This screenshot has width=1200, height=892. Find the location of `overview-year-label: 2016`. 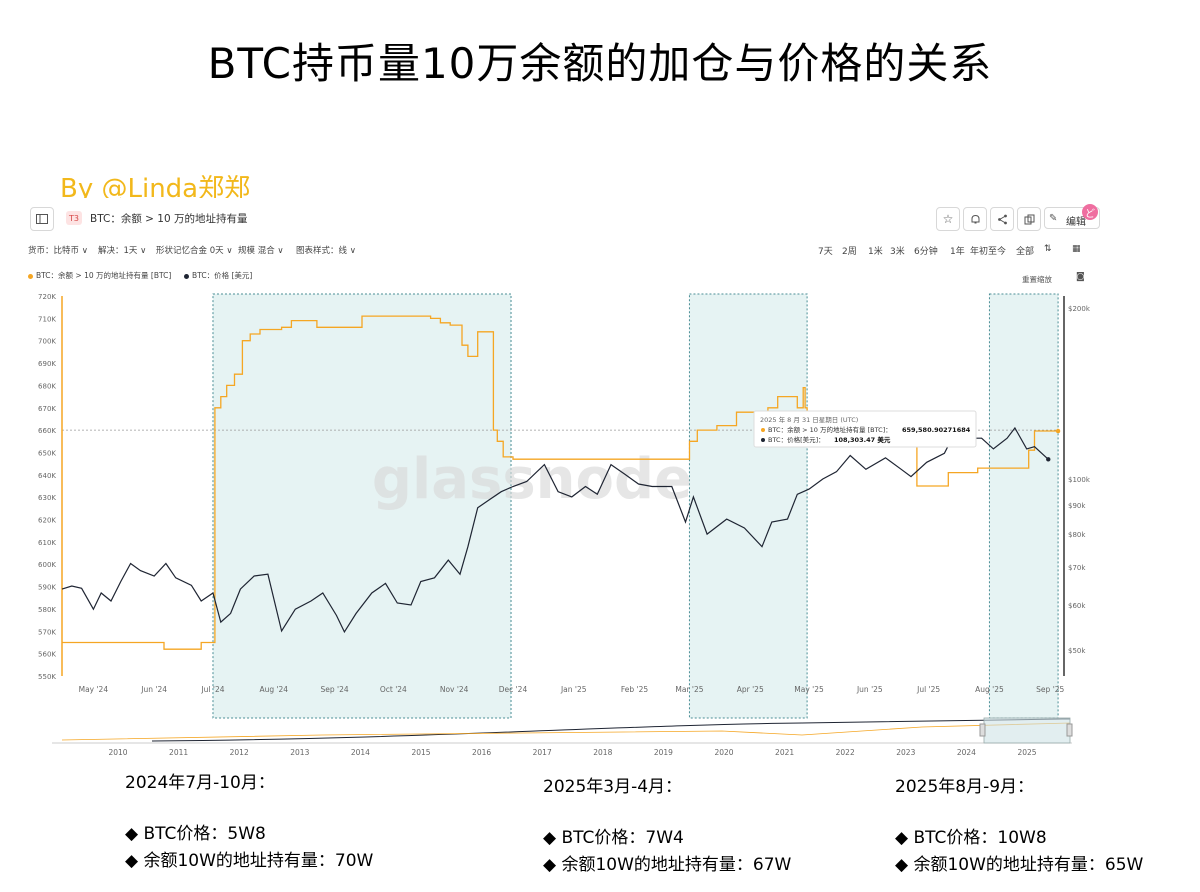

overview-year-label: 2016 is located at coordinates (481, 752).